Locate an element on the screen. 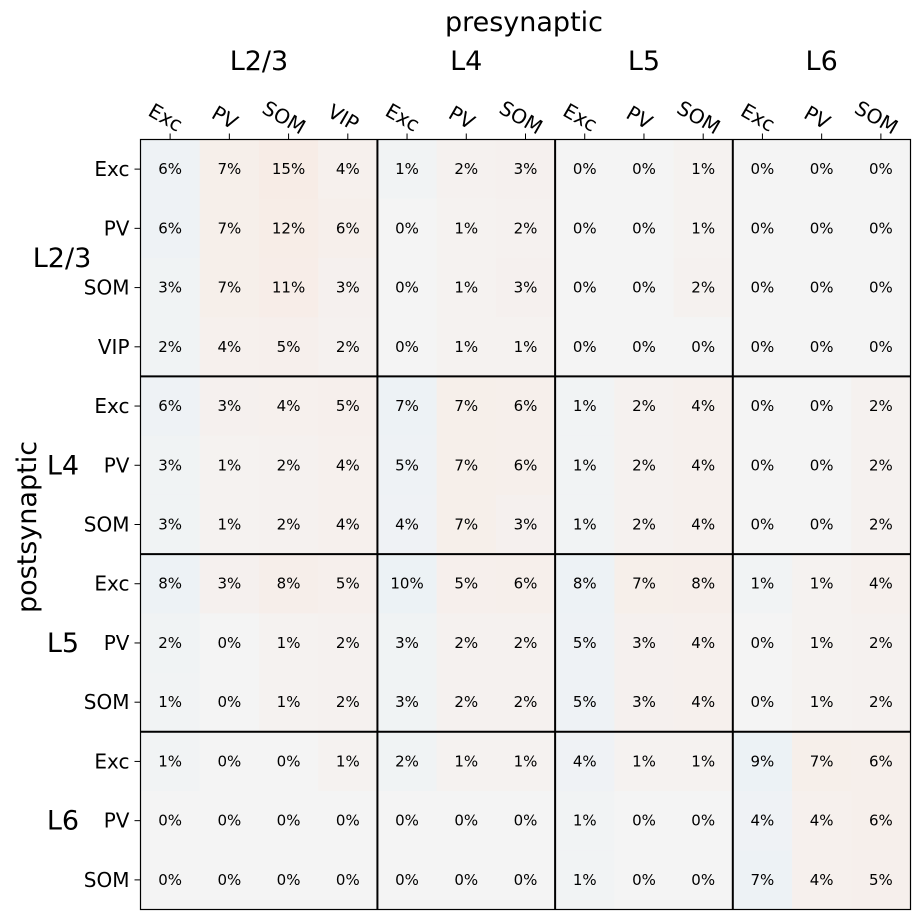 This screenshot has width=919, height=919. heatmap-cell-r4-c11 is located at coordinates (822, 406).